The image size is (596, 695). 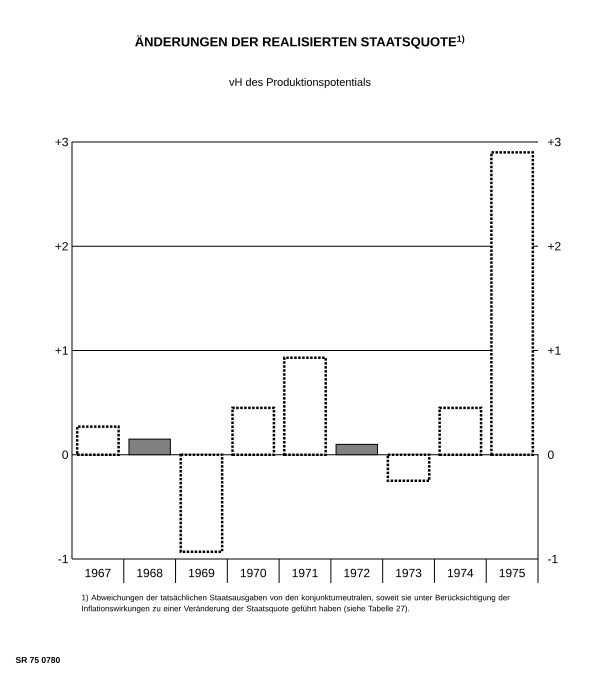 I want to click on y2-tick-label: +1, so click(x=554, y=350).